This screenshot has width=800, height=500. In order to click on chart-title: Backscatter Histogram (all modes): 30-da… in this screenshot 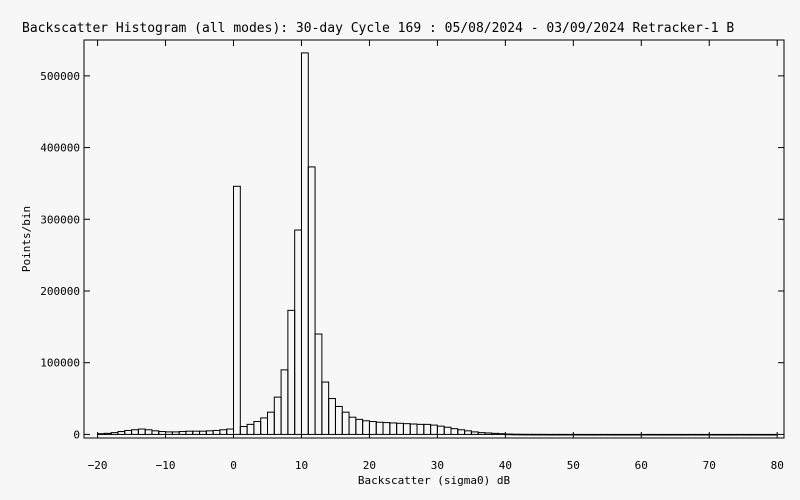, I will do `click(378, 28)`.